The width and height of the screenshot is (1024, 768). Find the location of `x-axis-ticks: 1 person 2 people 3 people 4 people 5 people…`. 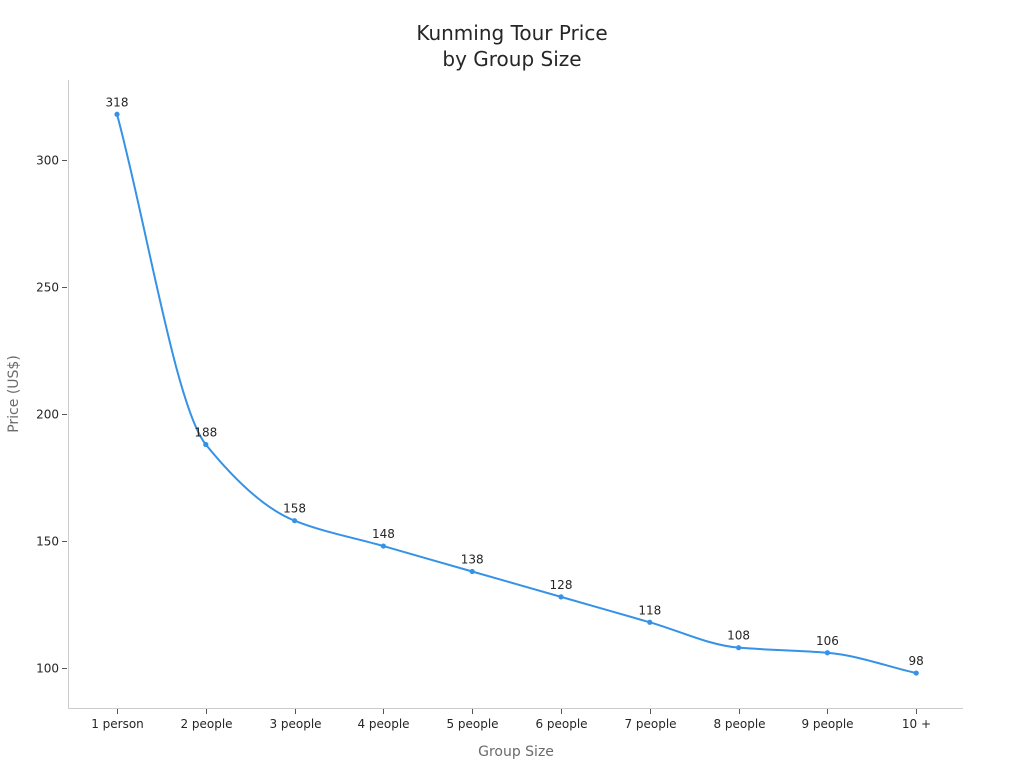

x-axis-ticks: 1 person 2 people 3 people 4 people 5 people… is located at coordinates (511, 720).